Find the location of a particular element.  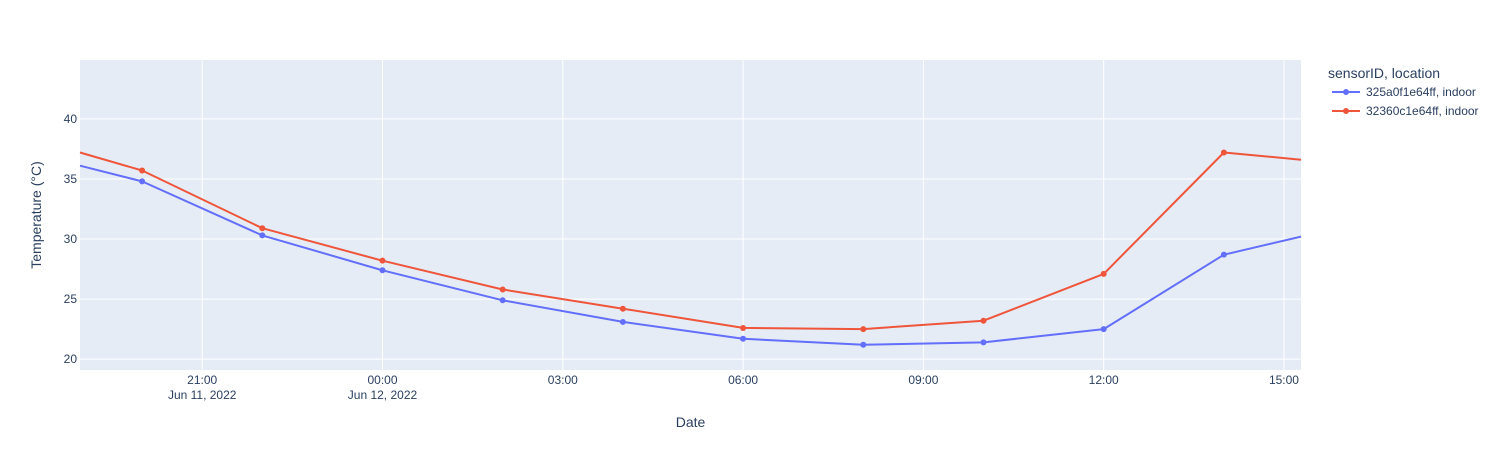

y-axis-ticks: 20 25 30 35 40 is located at coordinates (71, 239).